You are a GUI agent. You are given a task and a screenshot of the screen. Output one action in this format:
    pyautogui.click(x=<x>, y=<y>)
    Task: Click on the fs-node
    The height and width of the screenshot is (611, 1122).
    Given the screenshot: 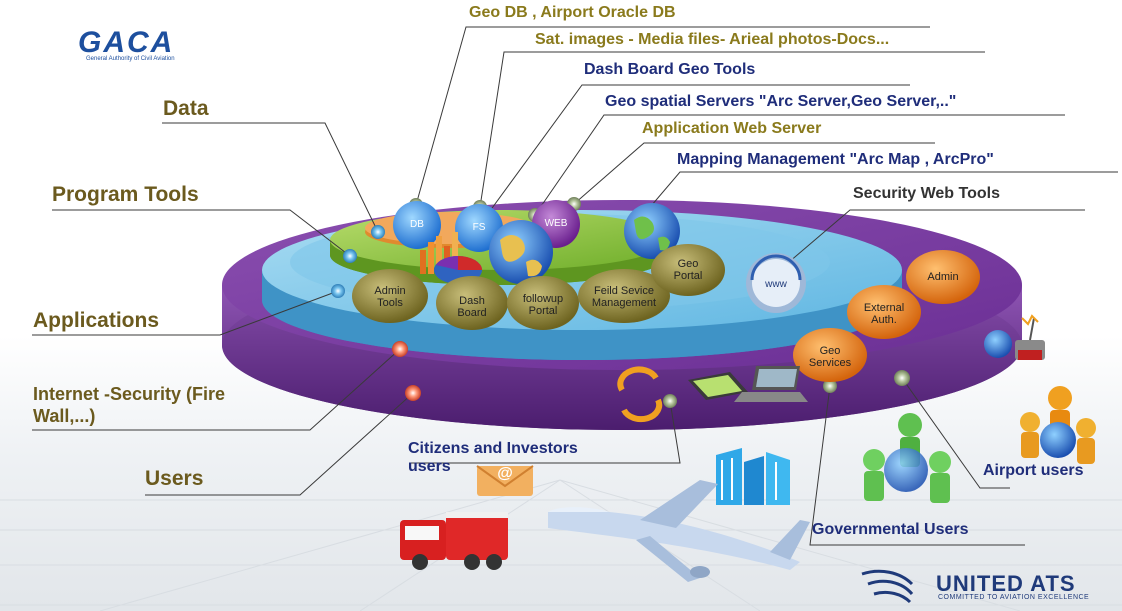 What is the action you would take?
    pyautogui.click(x=479, y=228)
    